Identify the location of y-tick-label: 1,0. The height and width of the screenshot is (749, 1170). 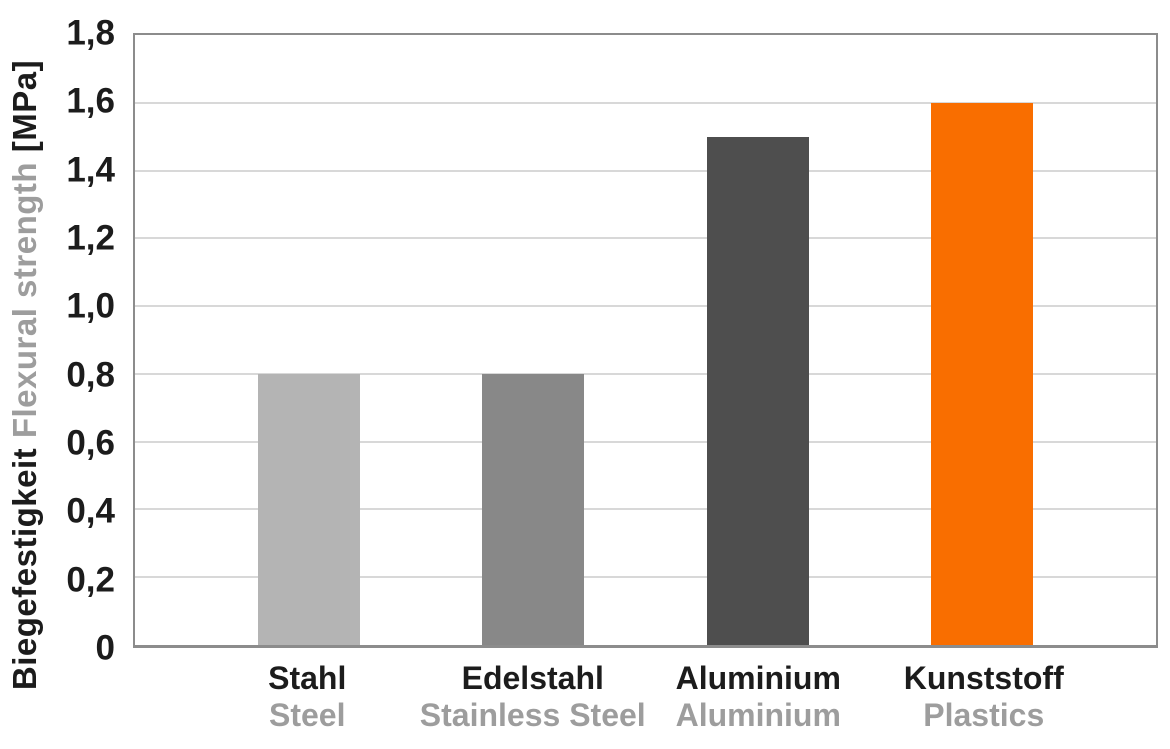
(90, 306).